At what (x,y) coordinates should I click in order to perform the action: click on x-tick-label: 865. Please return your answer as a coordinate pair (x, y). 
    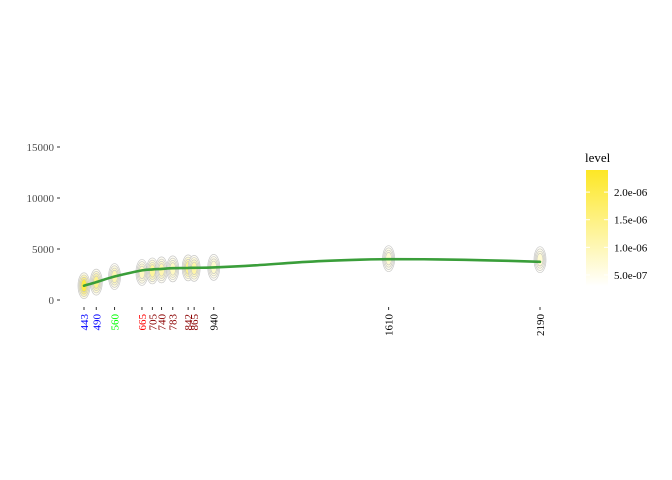
    Looking at the image, I should click on (195, 322).